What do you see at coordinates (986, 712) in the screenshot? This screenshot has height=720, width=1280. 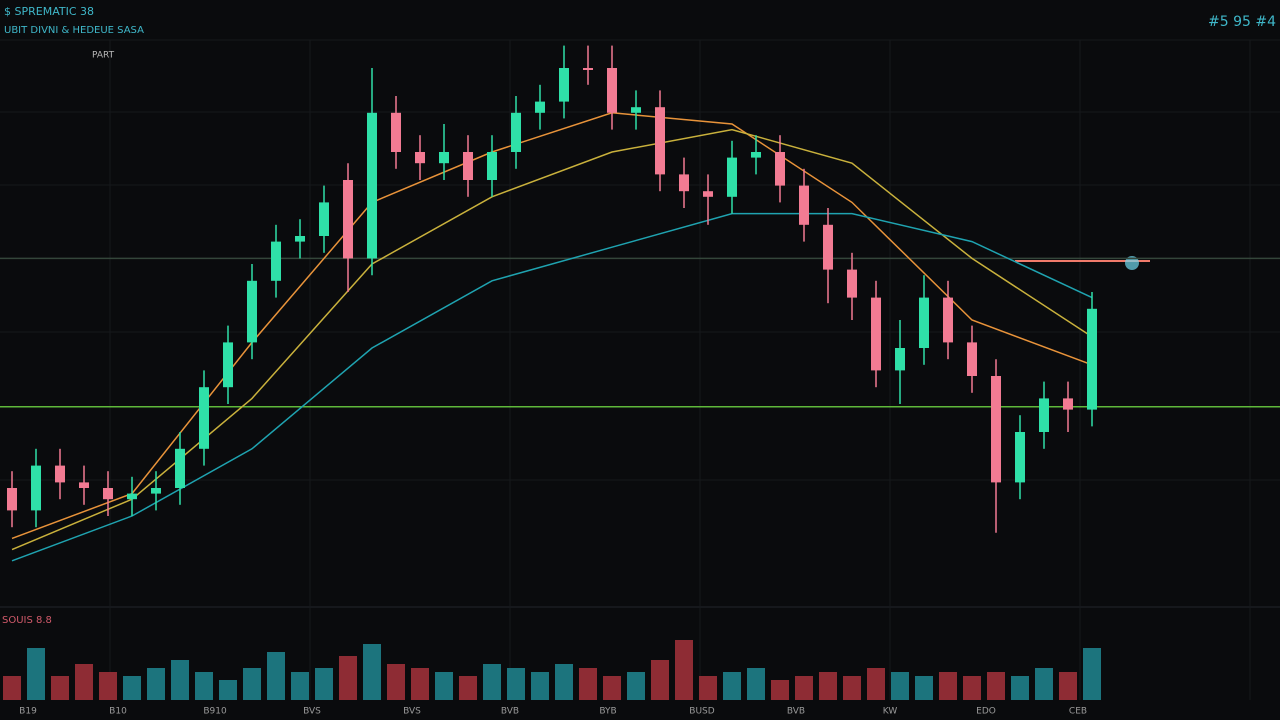 I see `x-tick-label: EDO` at bounding box center [986, 712].